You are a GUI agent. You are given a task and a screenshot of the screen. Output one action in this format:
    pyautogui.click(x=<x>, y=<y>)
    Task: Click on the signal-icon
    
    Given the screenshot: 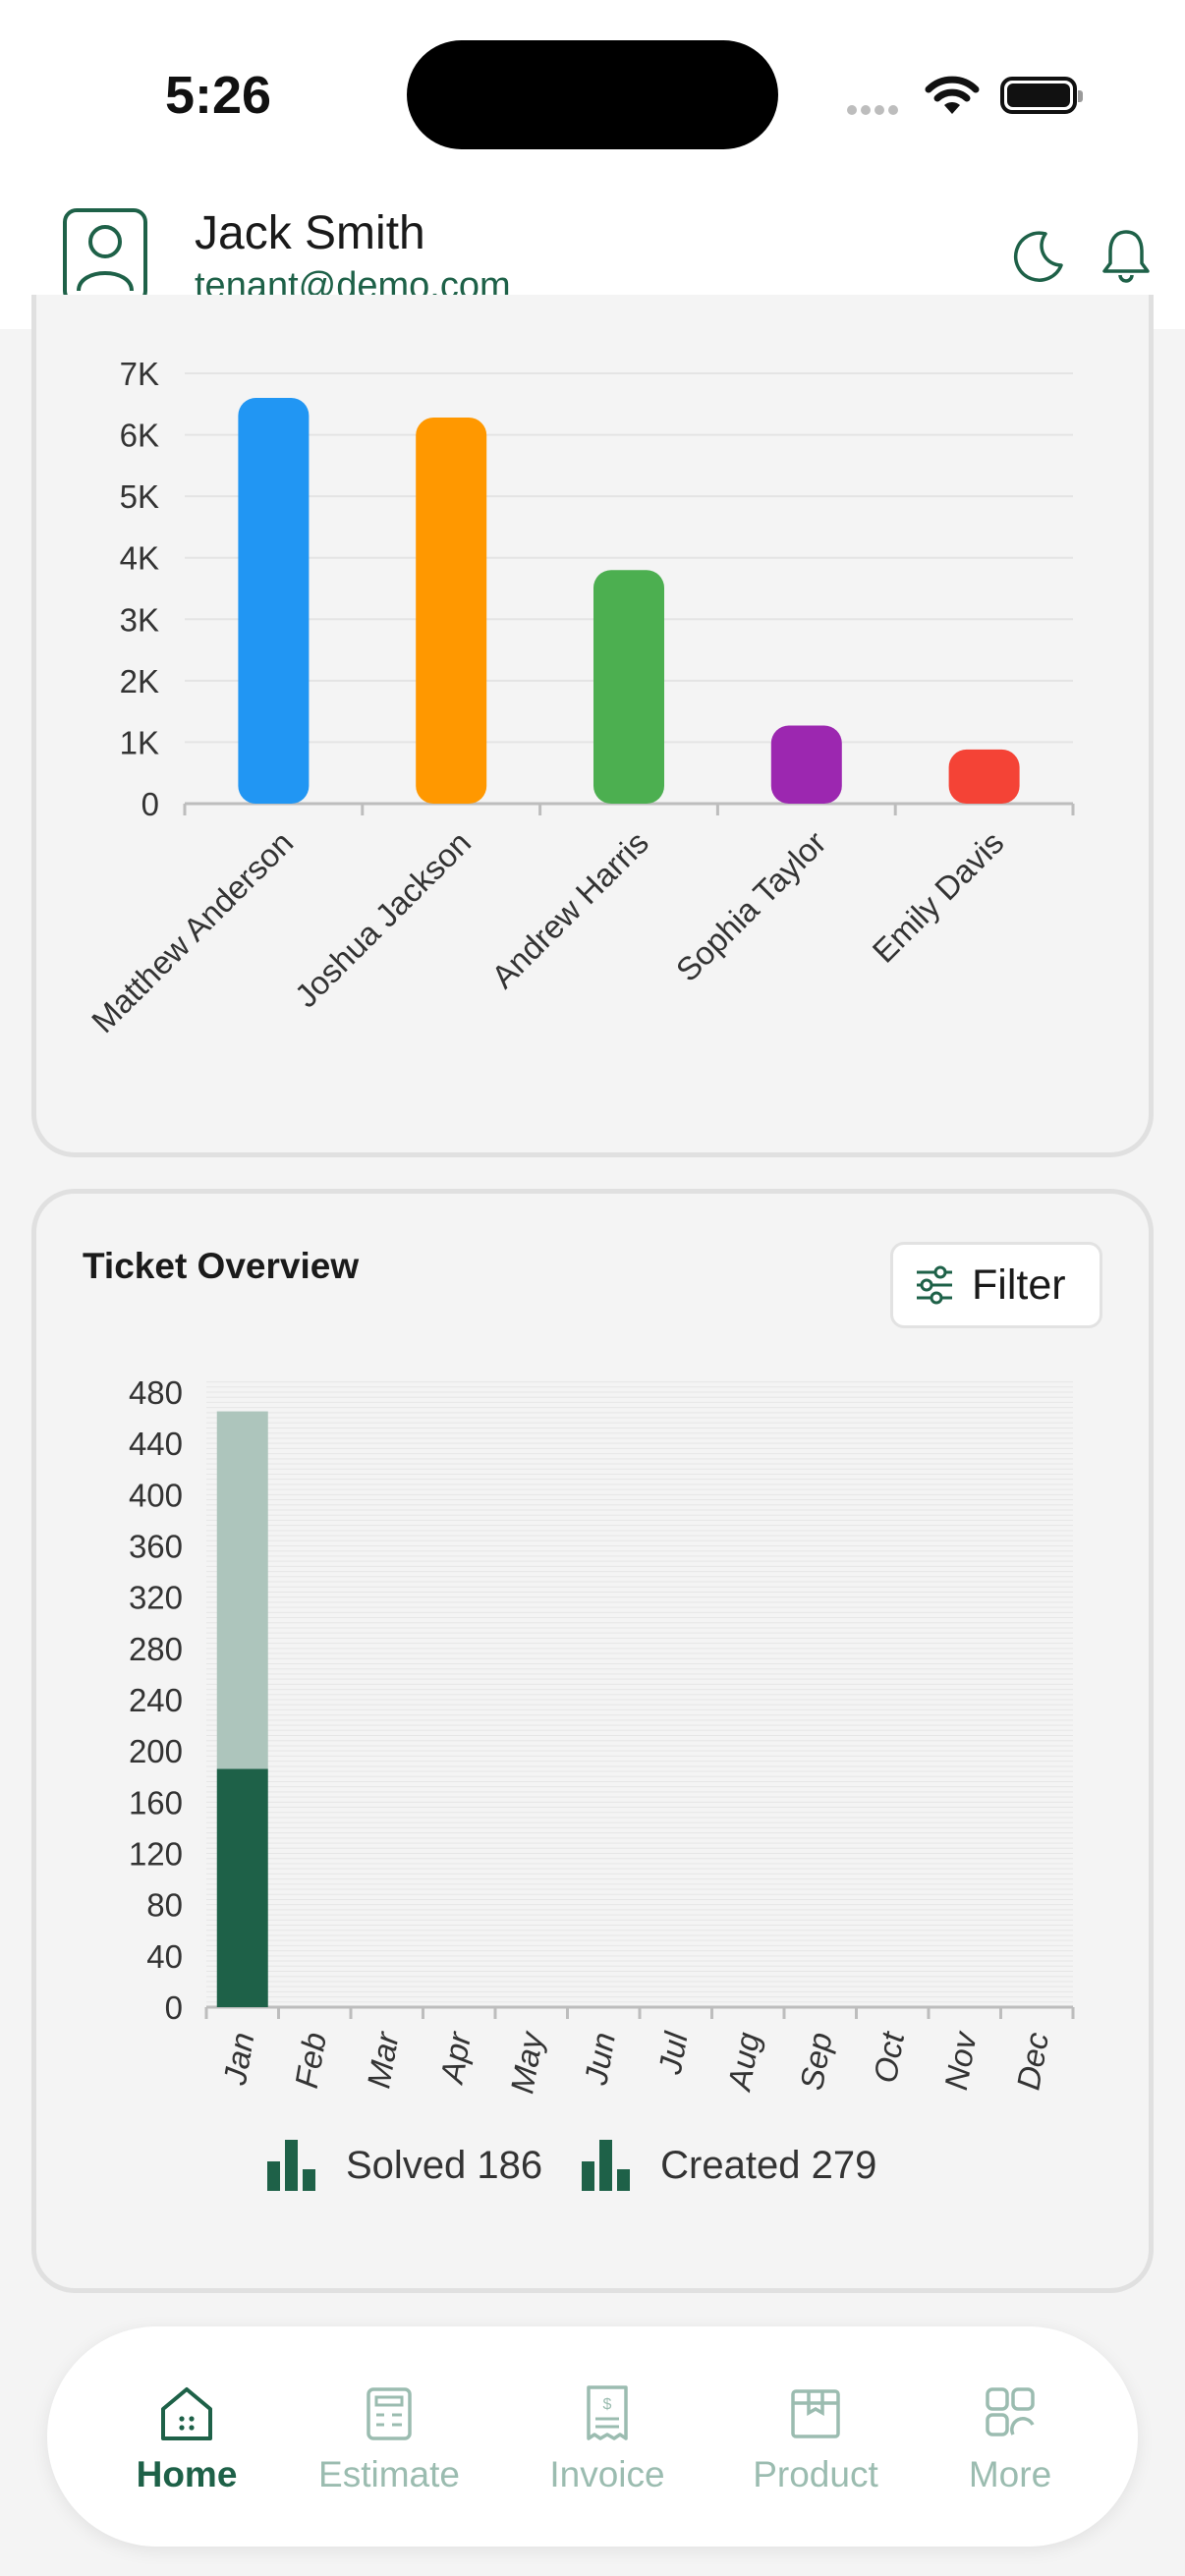 What is the action you would take?
    pyautogui.click(x=875, y=111)
    